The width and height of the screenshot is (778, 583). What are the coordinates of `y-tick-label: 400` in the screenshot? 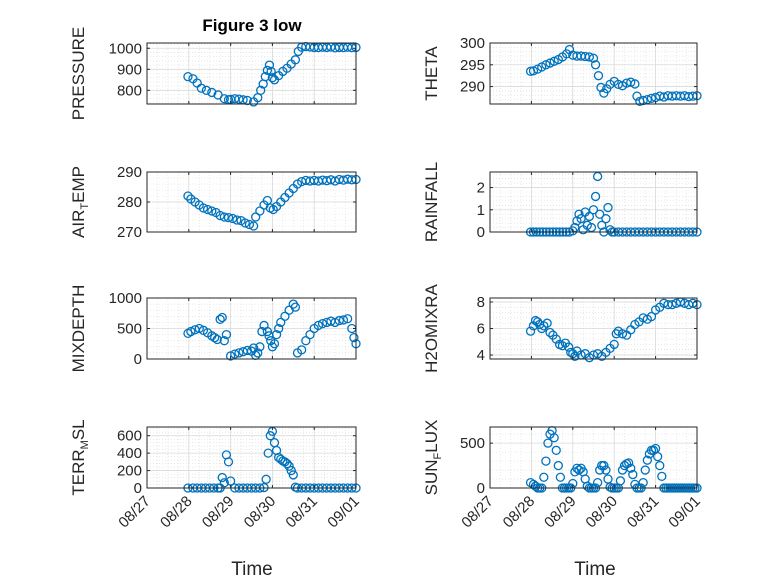 It's located at (129, 453).